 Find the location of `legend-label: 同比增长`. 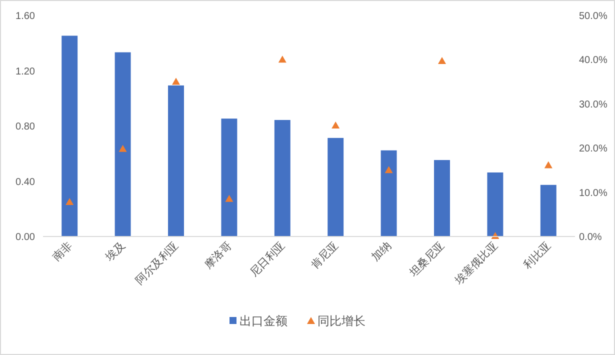

legend-label: 同比增长 is located at coordinates (342, 321).